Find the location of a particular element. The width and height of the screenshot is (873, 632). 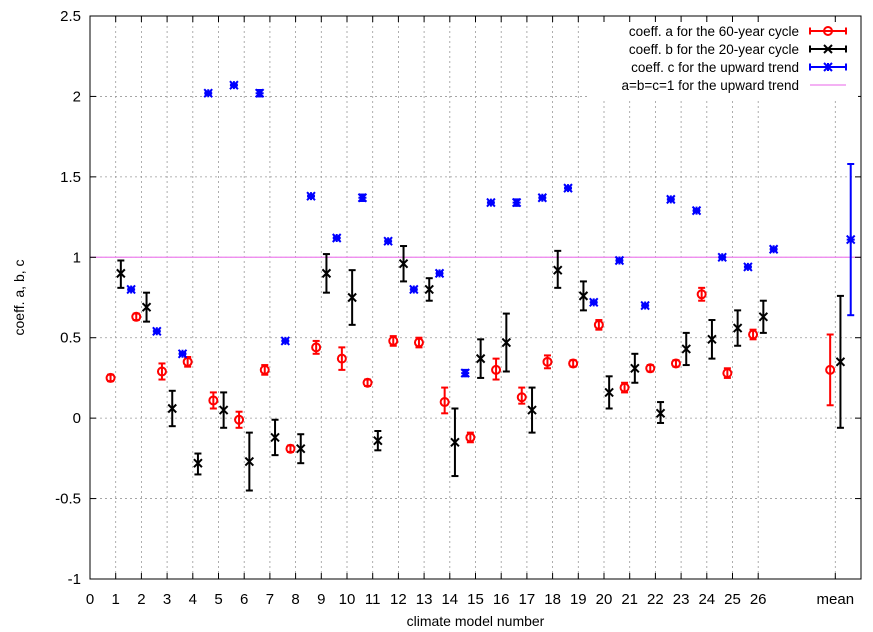

x-axis-label: climate model number is located at coordinates (476, 621).